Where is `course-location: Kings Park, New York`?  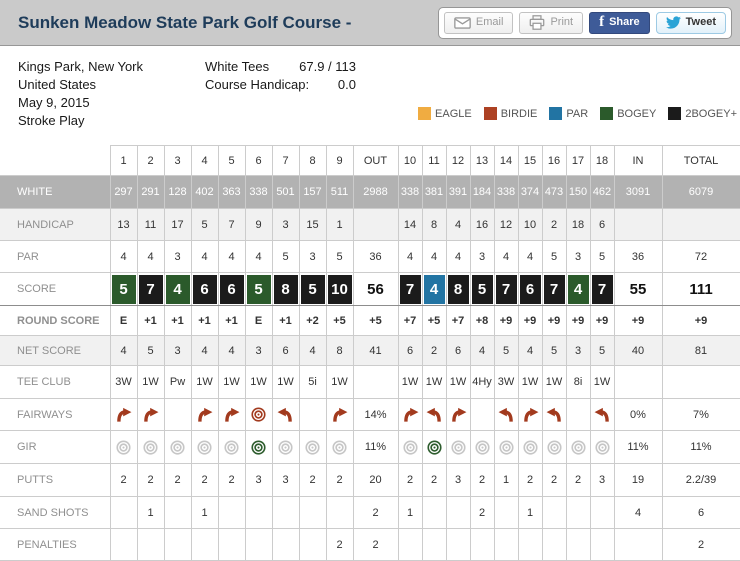
course-location: Kings Park, New York is located at coordinates (81, 66).